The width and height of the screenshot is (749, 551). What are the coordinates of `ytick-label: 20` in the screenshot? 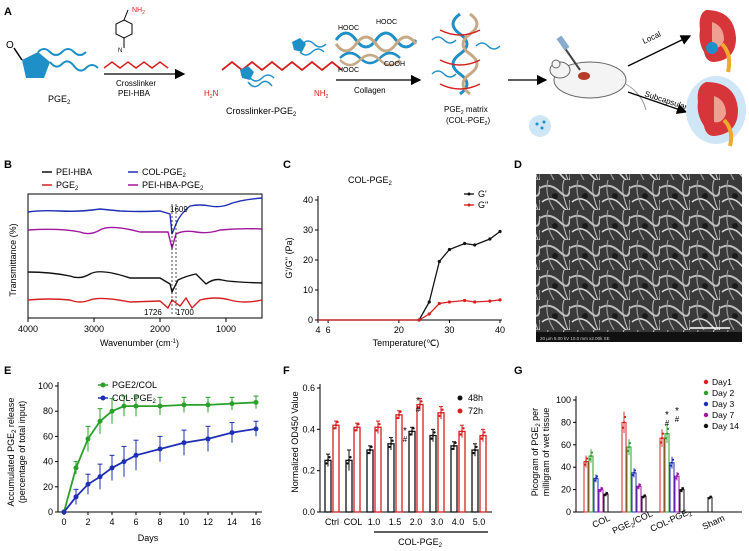 It's located at (308, 260).